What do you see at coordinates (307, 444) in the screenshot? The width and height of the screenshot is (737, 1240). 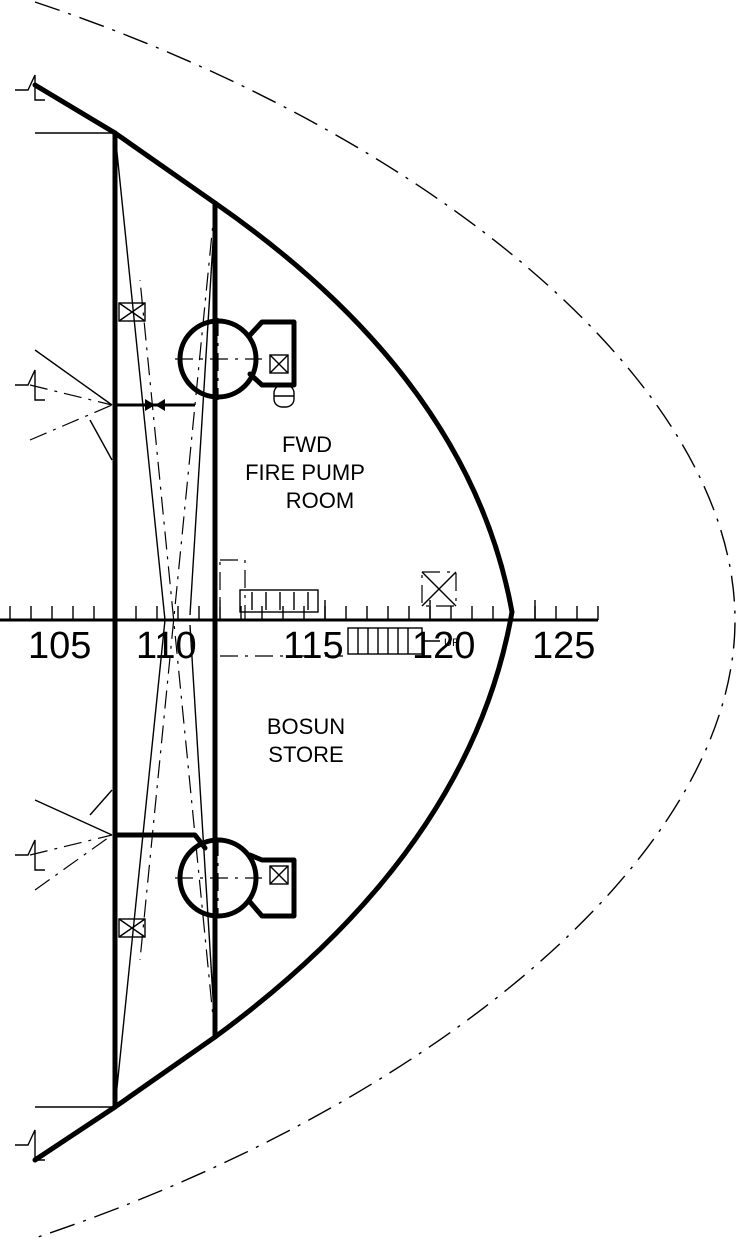 I see `fire-pump-room-label-line1: FWD` at bounding box center [307, 444].